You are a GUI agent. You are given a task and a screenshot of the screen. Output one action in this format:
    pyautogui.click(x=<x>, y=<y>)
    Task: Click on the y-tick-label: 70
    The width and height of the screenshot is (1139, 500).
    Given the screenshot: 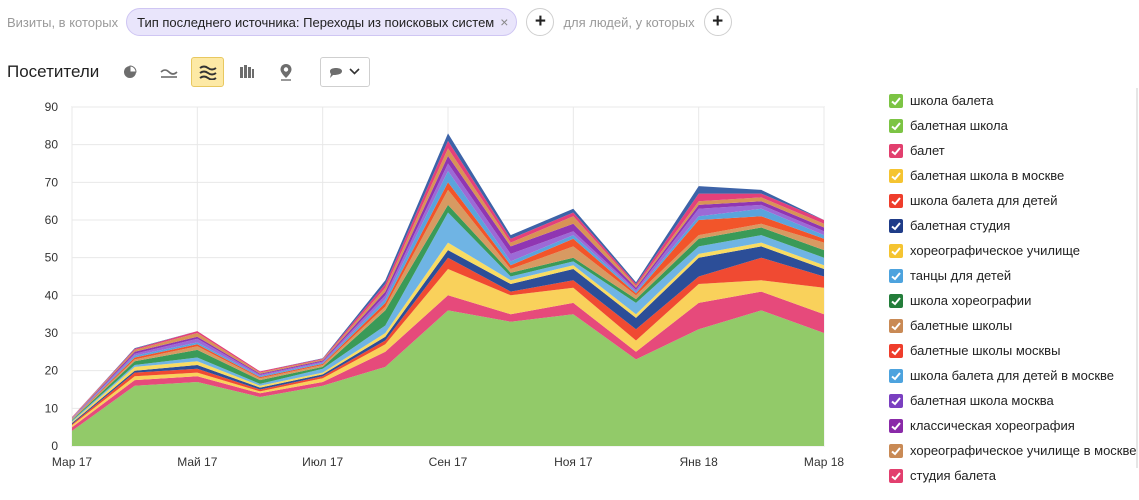 What is the action you would take?
    pyautogui.click(x=52, y=182)
    